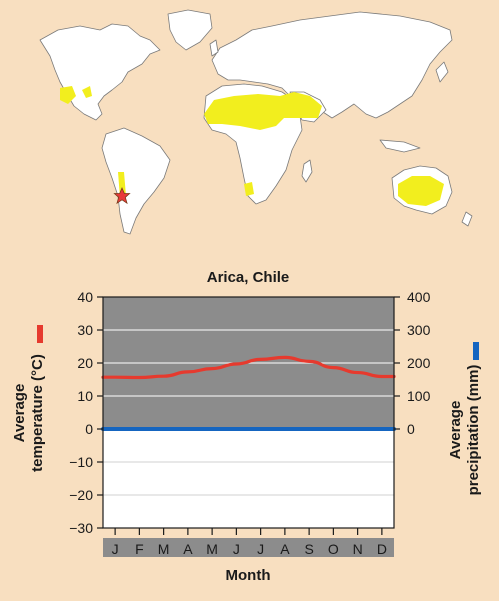  What do you see at coordinates (332, 65) in the screenshot?
I see `eurasia-landmass` at bounding box center [332, 65].